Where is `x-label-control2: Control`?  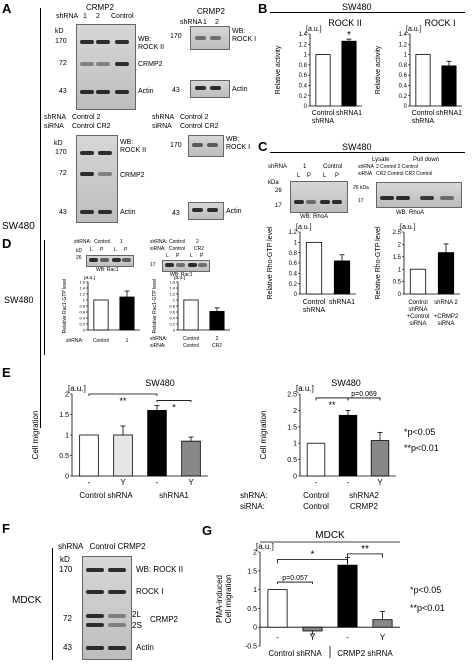
x-label-control2: Control is located at coordinates (191, 346).